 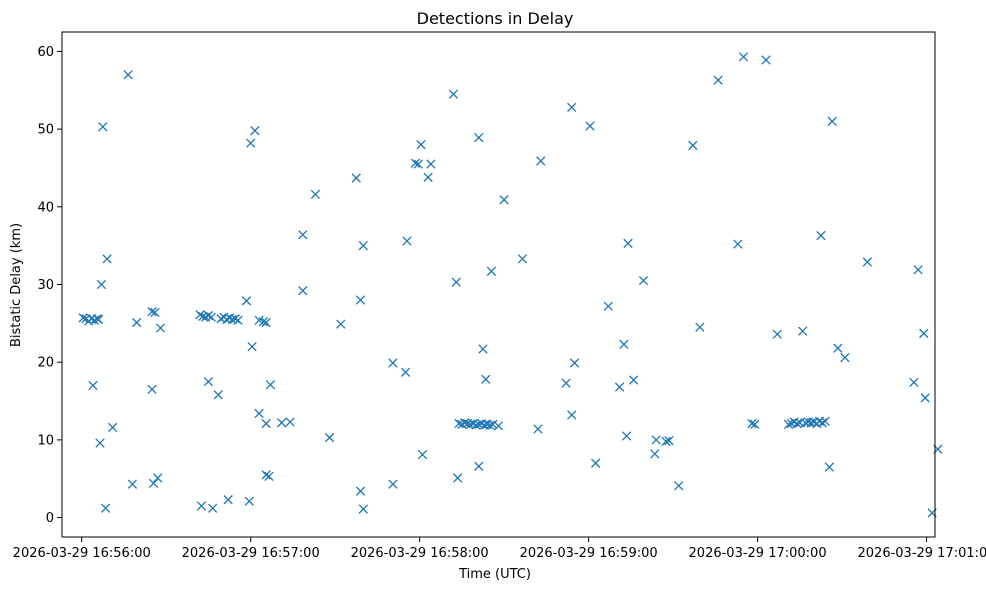 I want to click on y-tick-label-6: 60, so click(x=45, y=52).